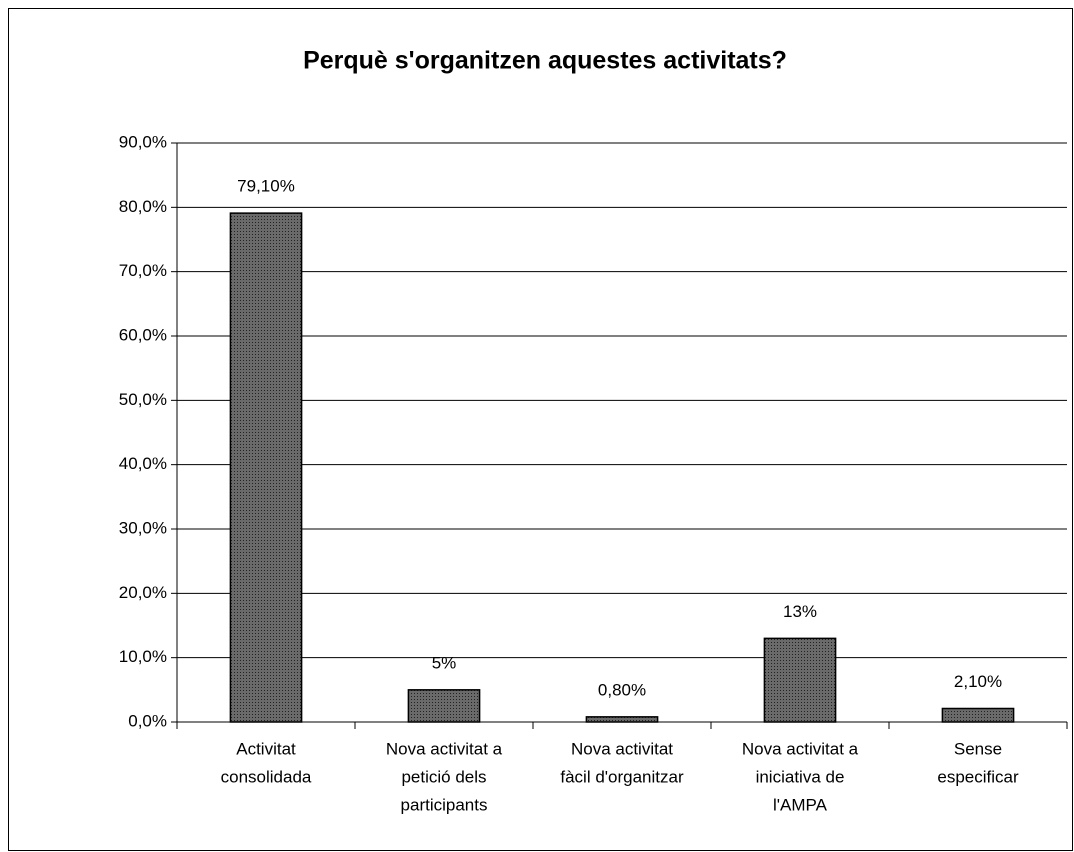 The width and height of the screenshot is (1074, 852). Describe the element at coordinates (800, 611) in the screenshot. I see `data-label: 13%` at that location.